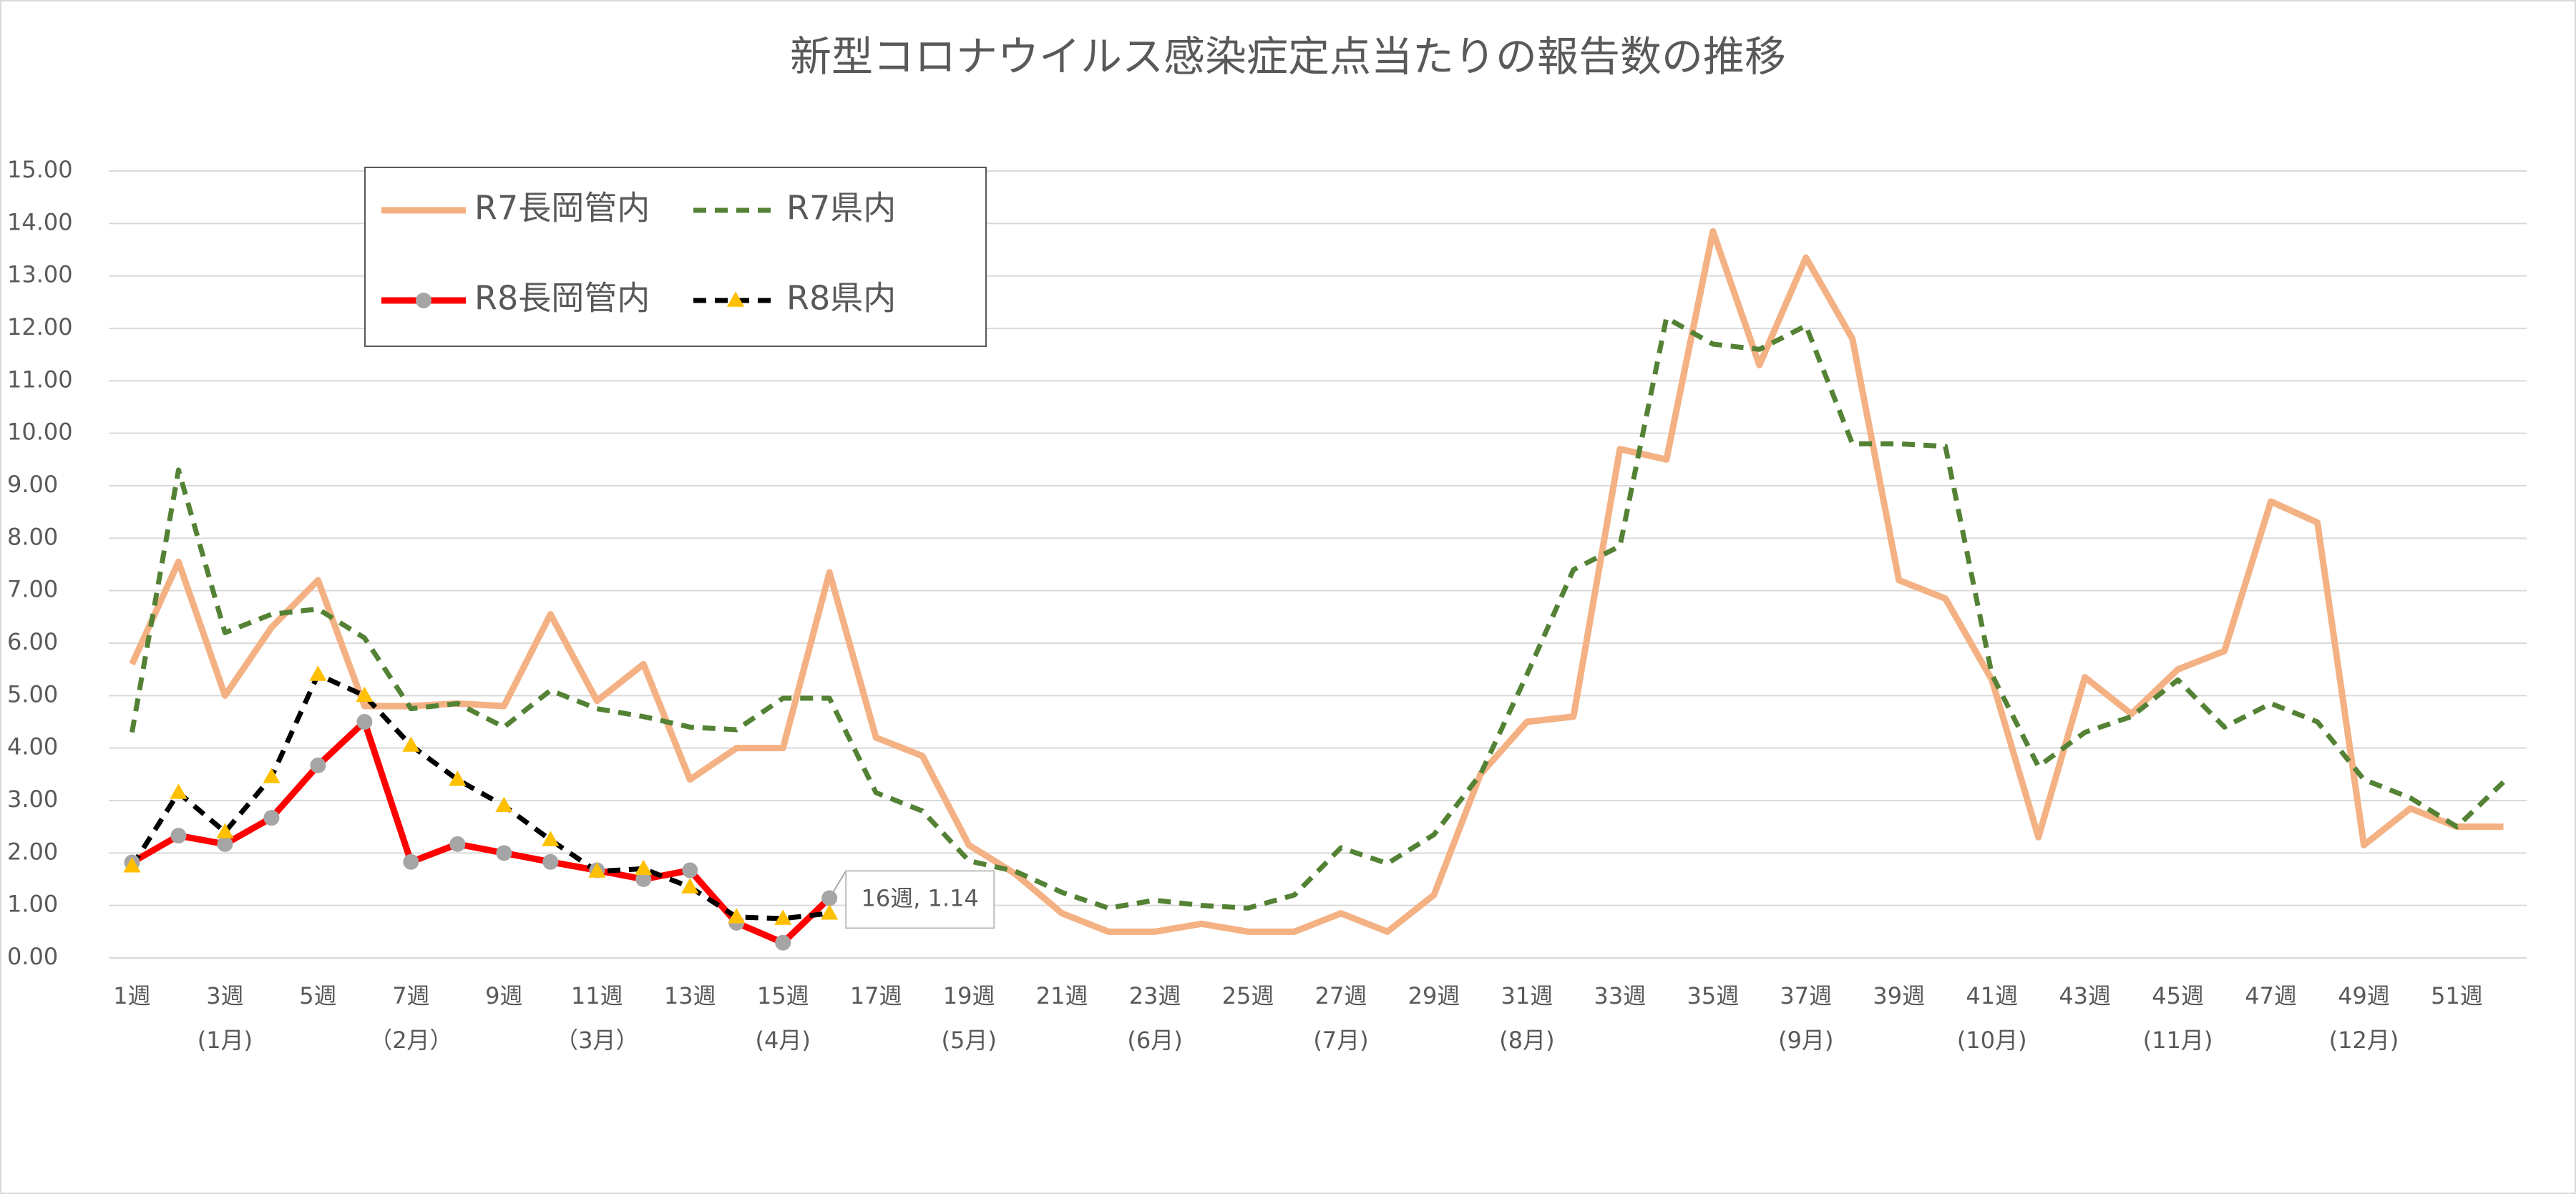  I want to click on x-tick-label: 31週, so click(1527, 996).